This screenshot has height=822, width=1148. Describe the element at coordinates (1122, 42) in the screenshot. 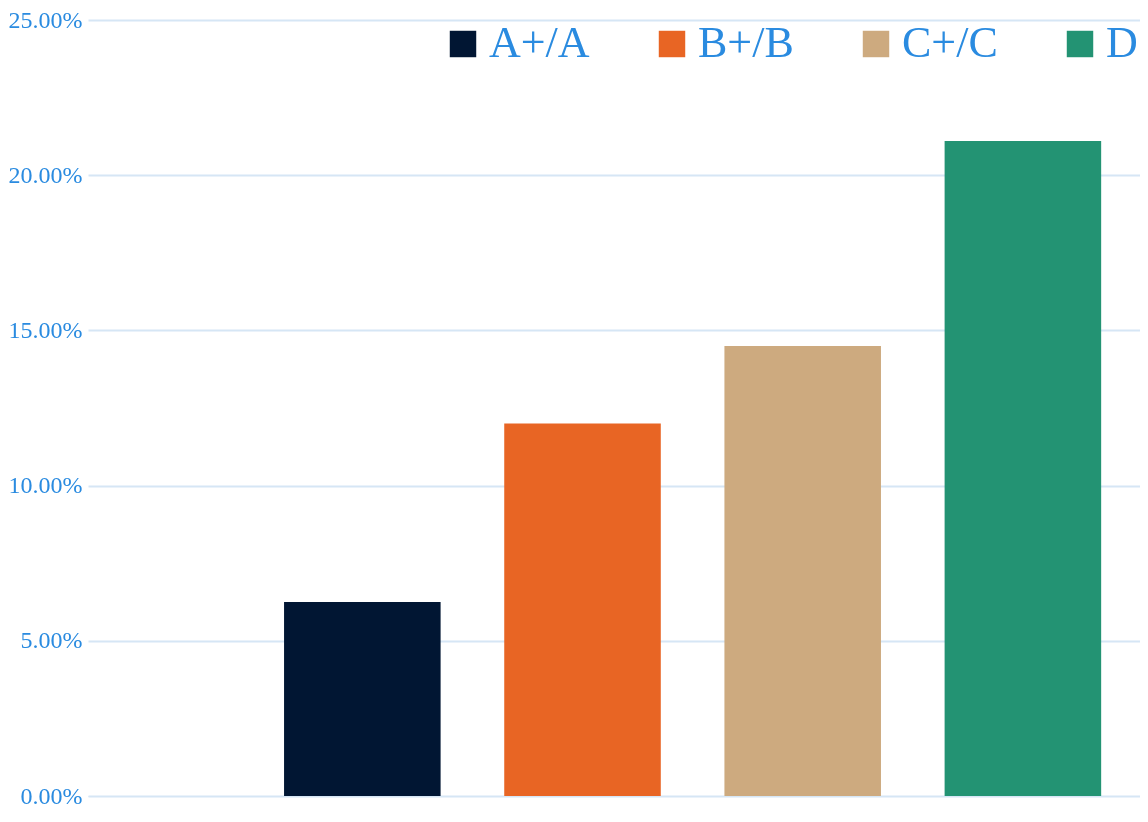

I see `legend-label: D` at that location.